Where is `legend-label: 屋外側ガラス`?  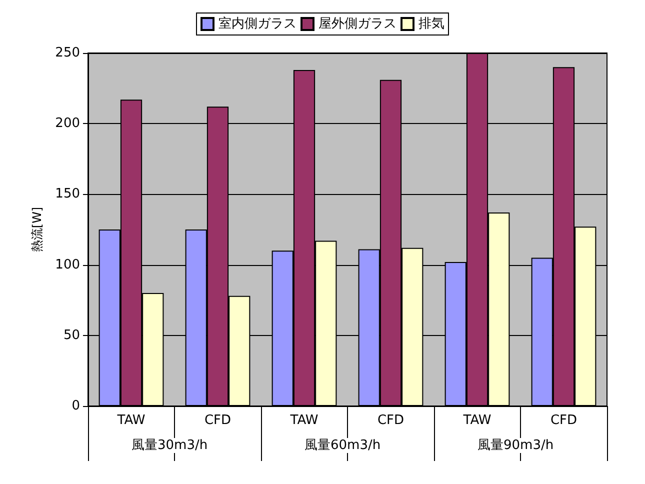
legend-label: 屋外側ガラス is located at coordinates (357, 24).